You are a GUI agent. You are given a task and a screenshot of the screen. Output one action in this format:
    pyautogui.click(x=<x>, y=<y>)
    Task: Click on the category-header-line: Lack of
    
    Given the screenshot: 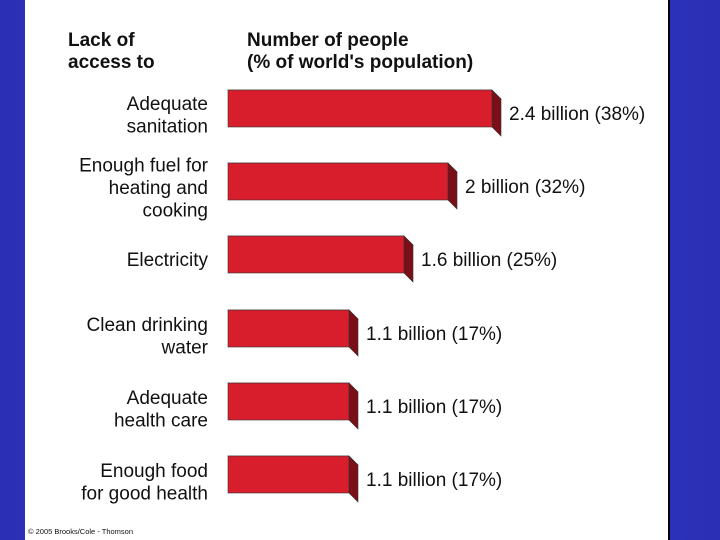 What is the action you would take?
    pyautogui.click(x=101, y=40)
    